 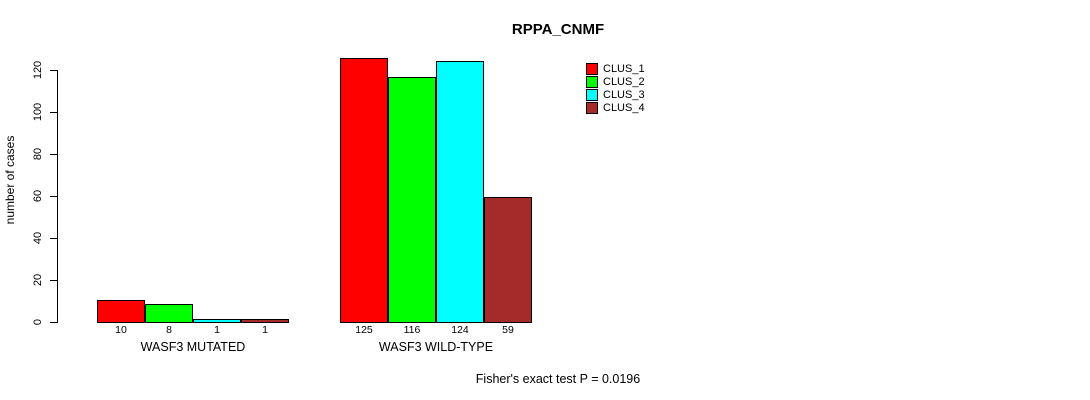 What do you see at coordinates (508, 330) in the screenshot?
I see `bar-value-label: 59` at bounding box center [508, 330].